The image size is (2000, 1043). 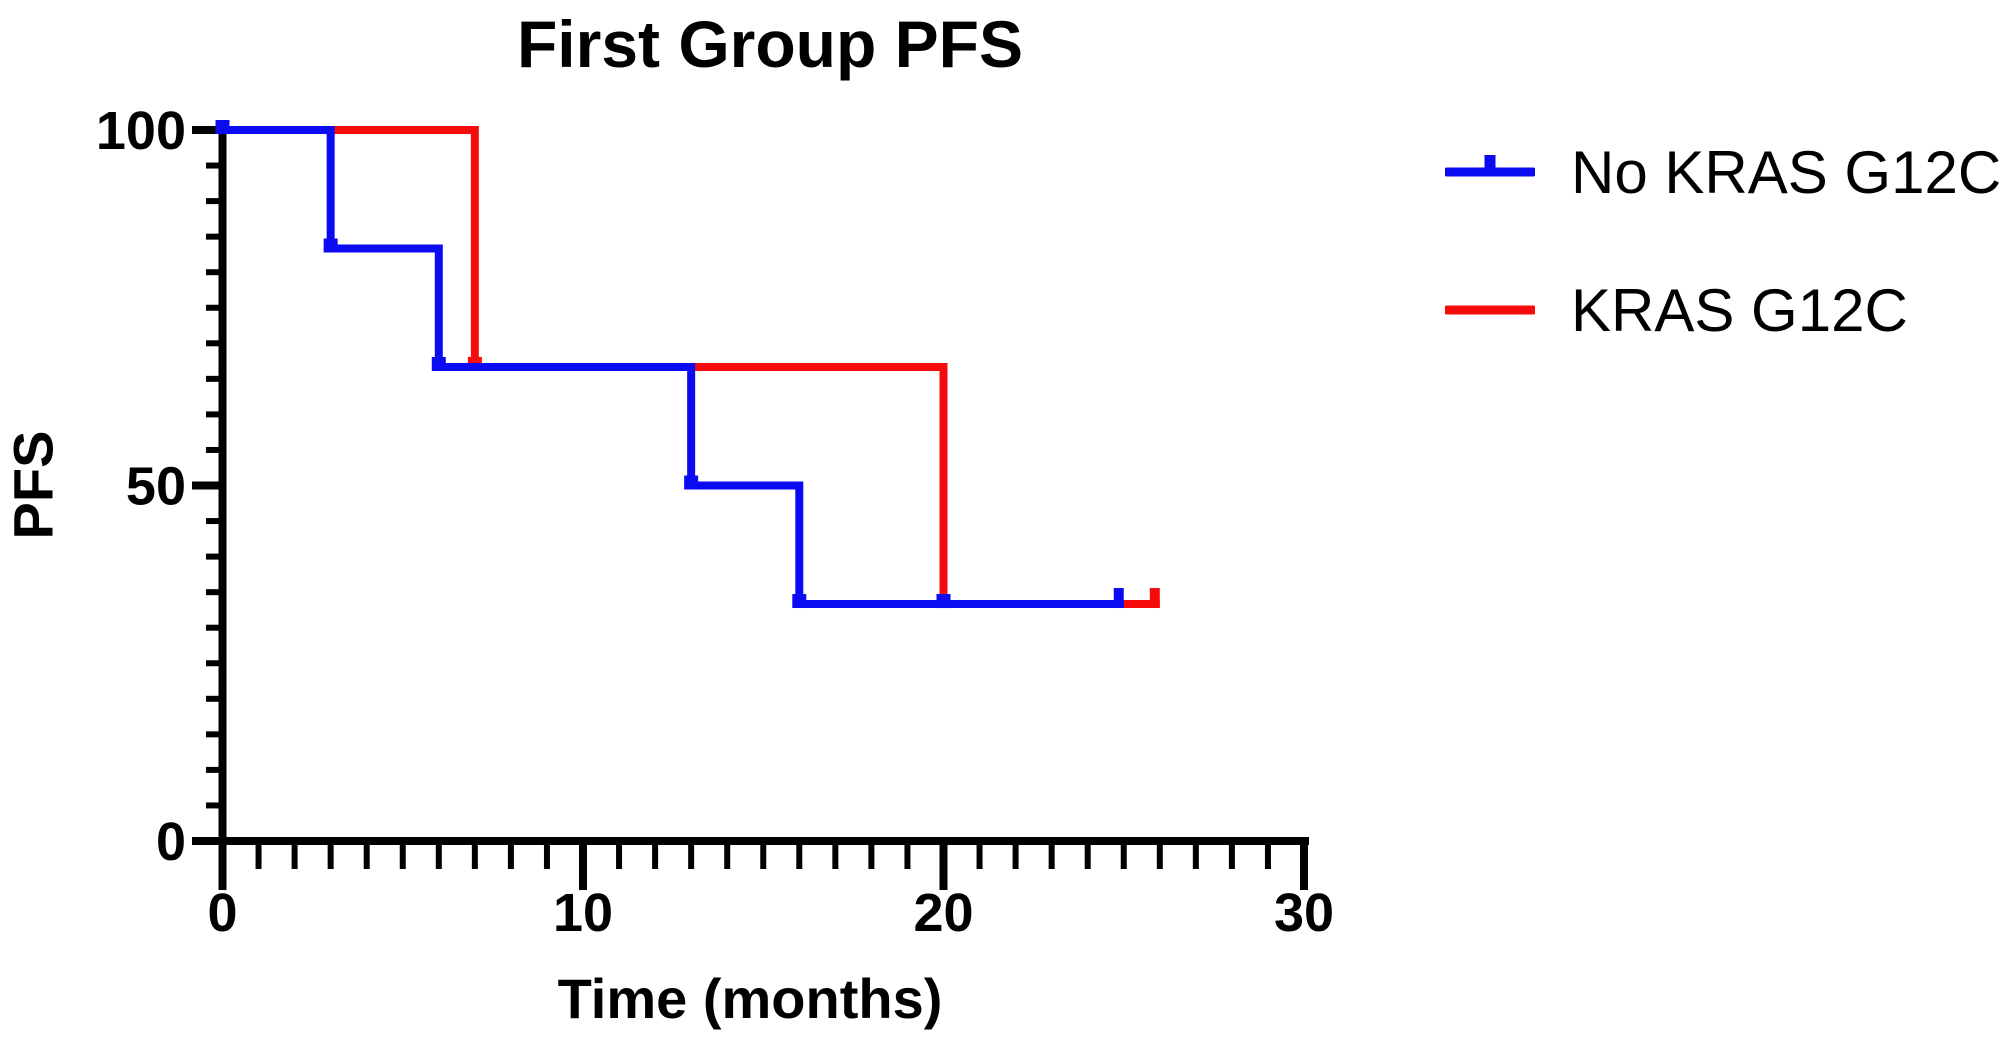 What do you see at coordinates (222, 913) in the screenshot?
I see `x-tick-label: 0` at bounding box center [222, 913].